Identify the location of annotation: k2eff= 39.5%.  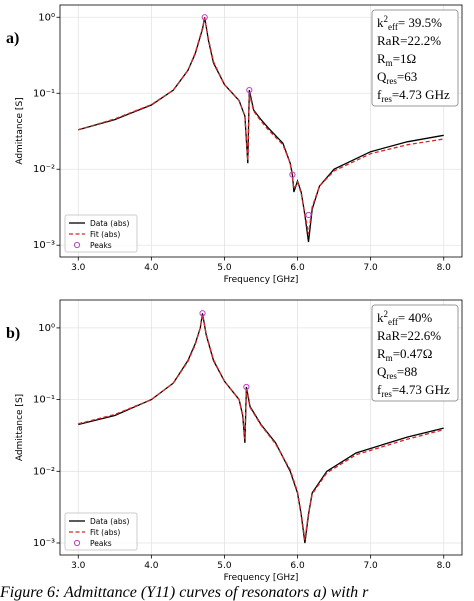
(409, 23).